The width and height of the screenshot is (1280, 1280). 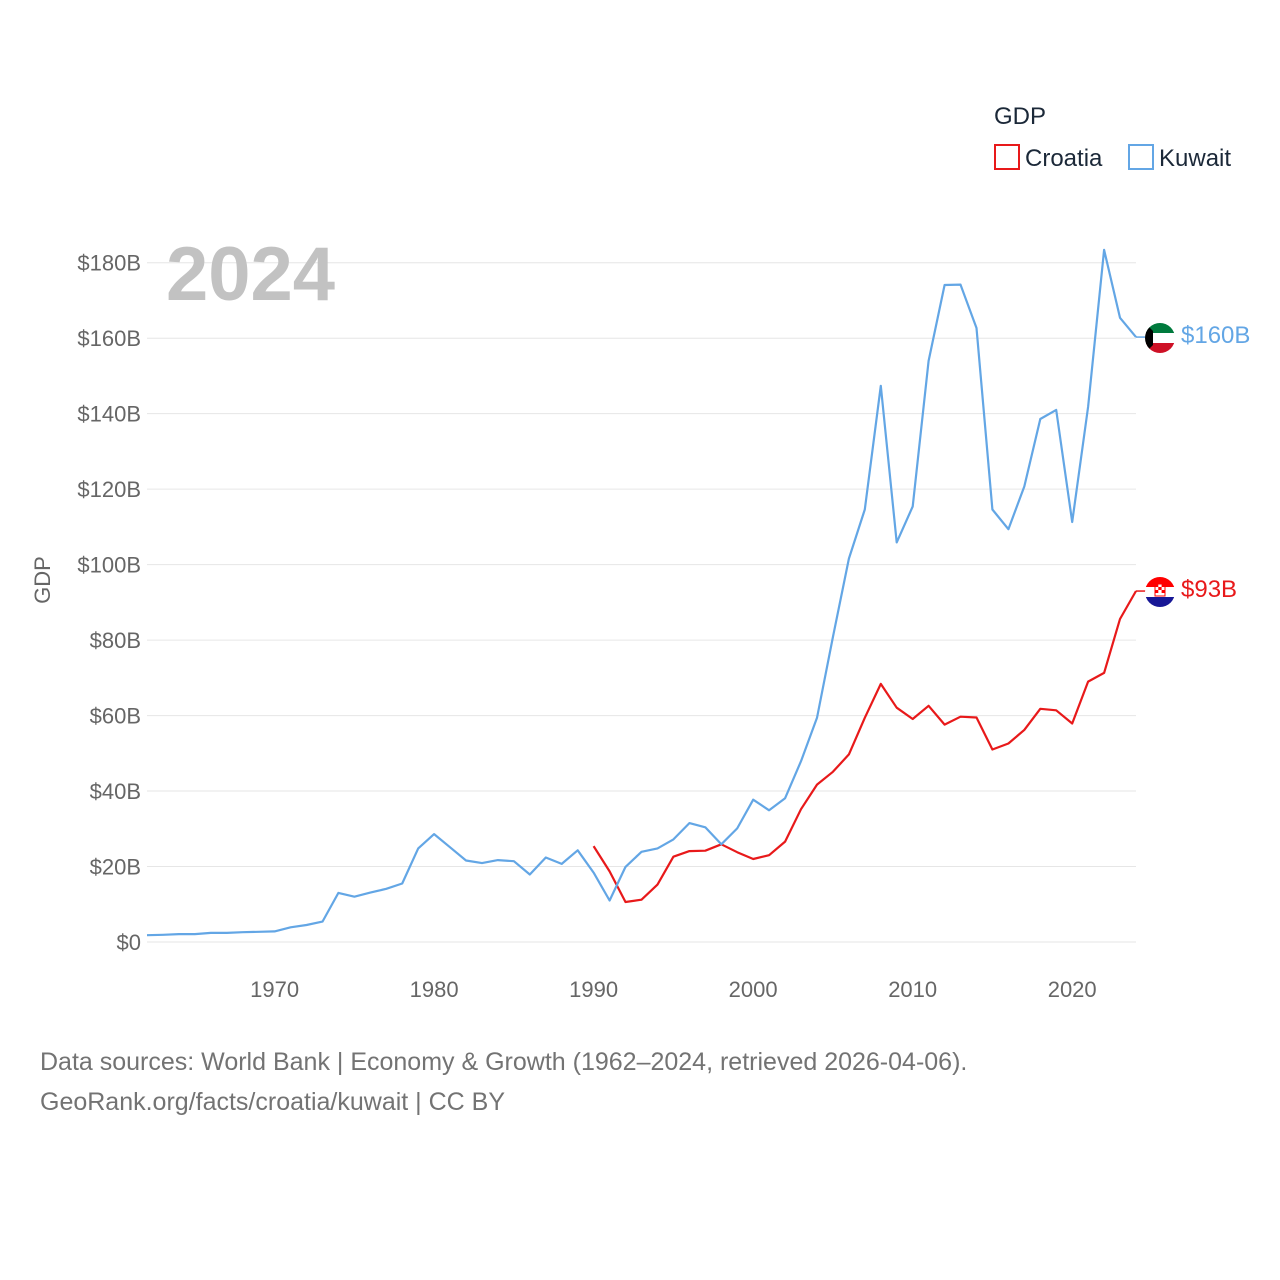 I want to click on y-tick-label: $140B, so click(x=109, y=414).